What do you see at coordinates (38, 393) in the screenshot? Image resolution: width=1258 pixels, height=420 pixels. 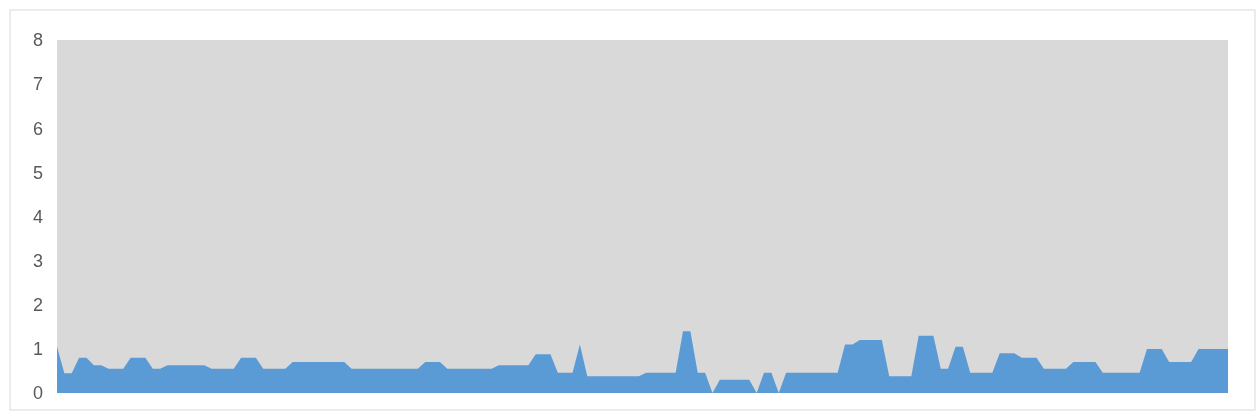 I see `y-tick-label: 0` at bounding box center [38, 393].